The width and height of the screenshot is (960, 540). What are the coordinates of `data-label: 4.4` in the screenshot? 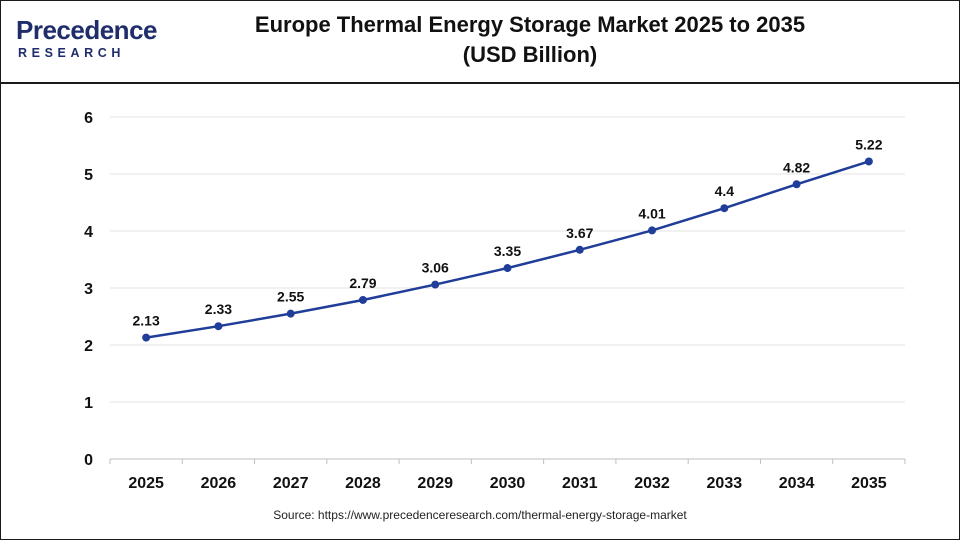 It's located at (725, 191).